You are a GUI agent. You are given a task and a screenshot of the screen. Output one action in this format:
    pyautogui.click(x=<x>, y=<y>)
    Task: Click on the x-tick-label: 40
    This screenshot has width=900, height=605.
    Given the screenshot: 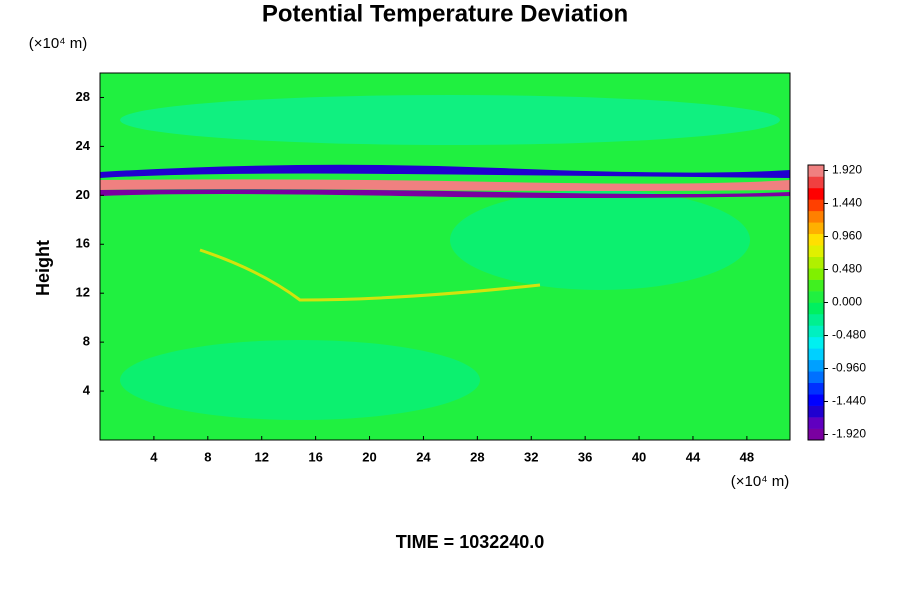 What is the action you would take?
    pyautogui.click(x=639, y=456)
    